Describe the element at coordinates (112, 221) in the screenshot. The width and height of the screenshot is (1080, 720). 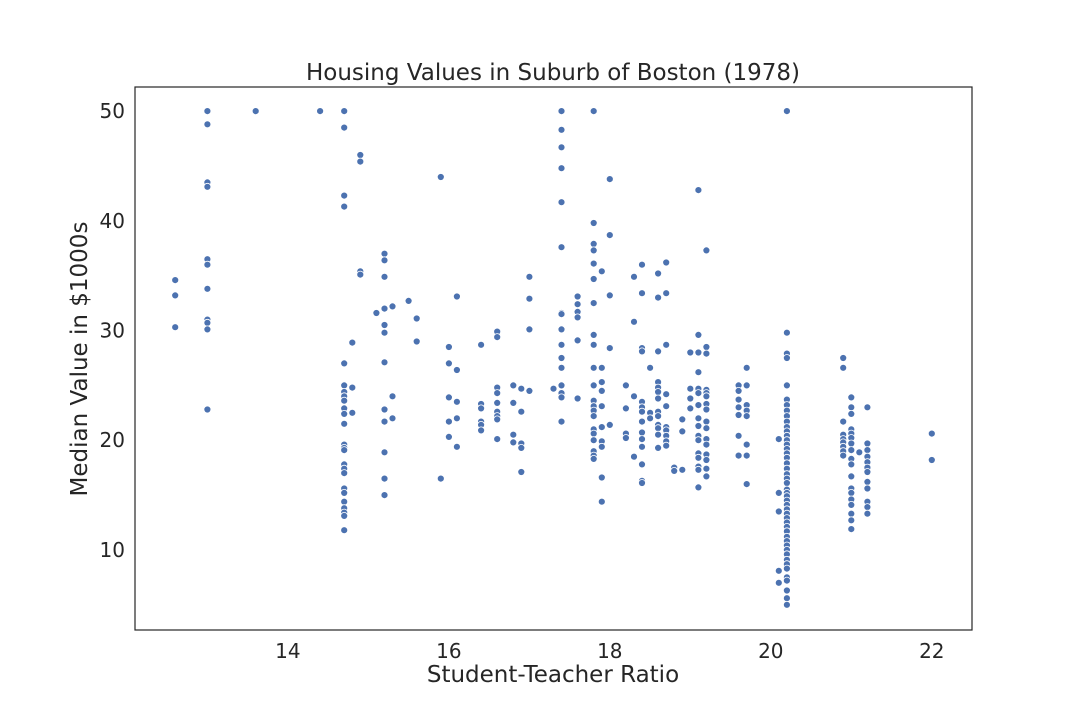
I see `y-tick-label: 40` at that location.